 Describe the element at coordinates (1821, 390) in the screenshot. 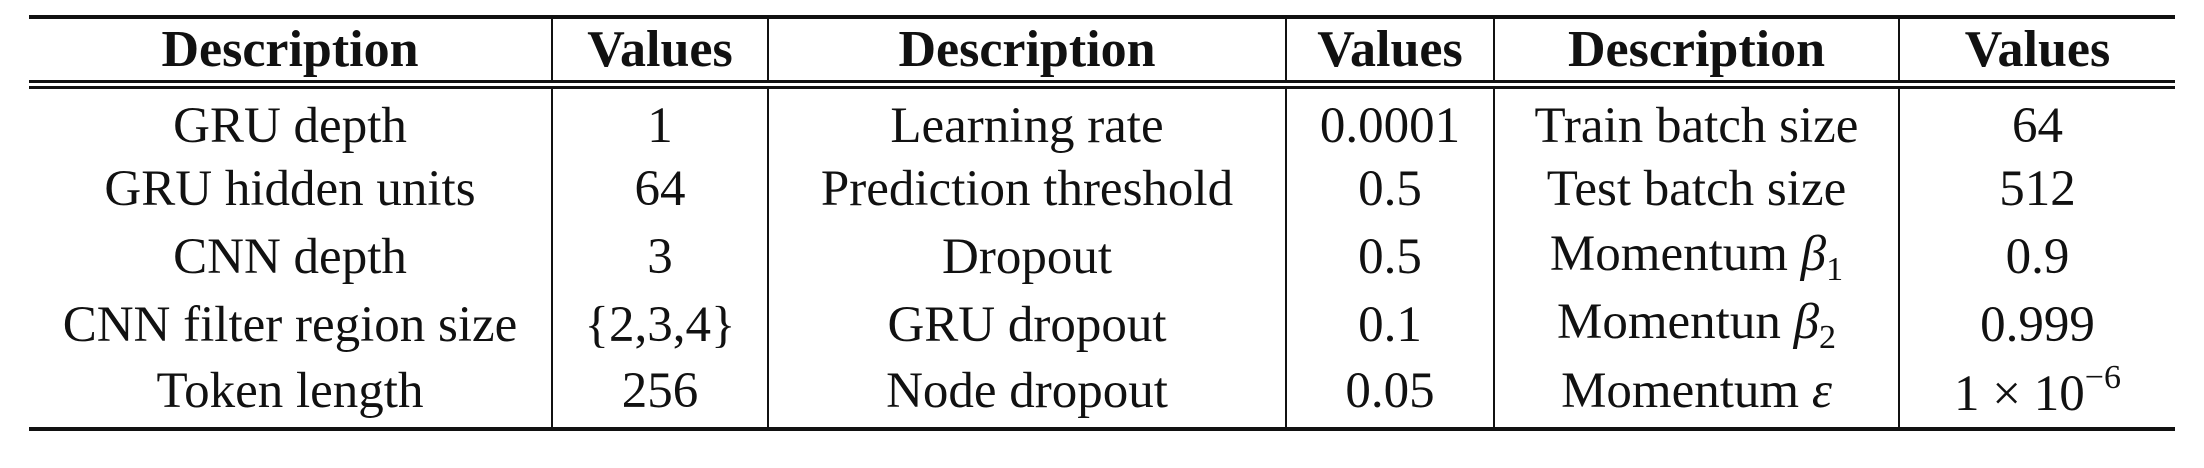

I see `epsilon-symbol: ε` at that location.